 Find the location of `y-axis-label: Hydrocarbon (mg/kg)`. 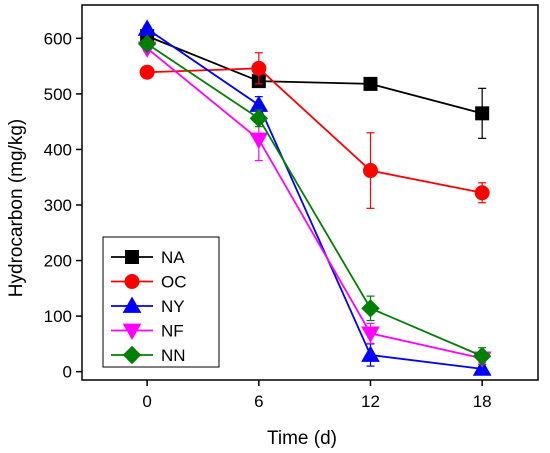

y-axis-label: Hydrocarbon (mg/kg) is located at coordinates (16, 208).